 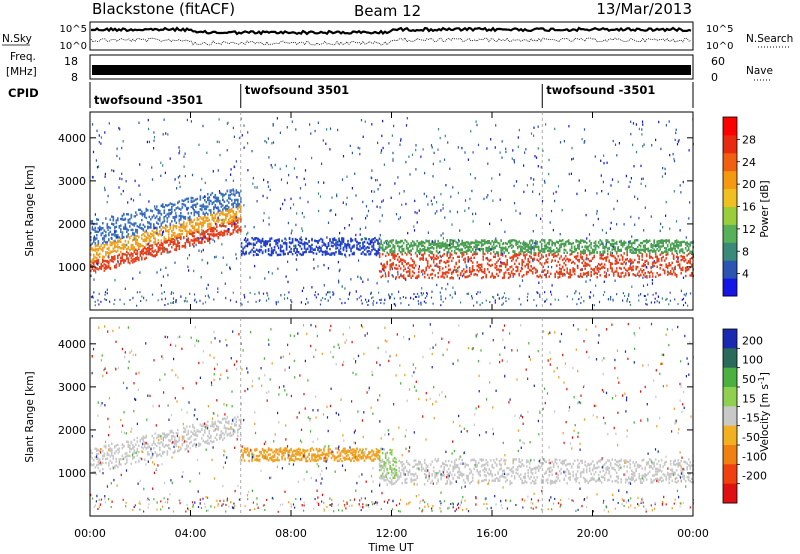 I want to click on cpid-segment-label: twofsound -3501, so click(x=148, y=100).